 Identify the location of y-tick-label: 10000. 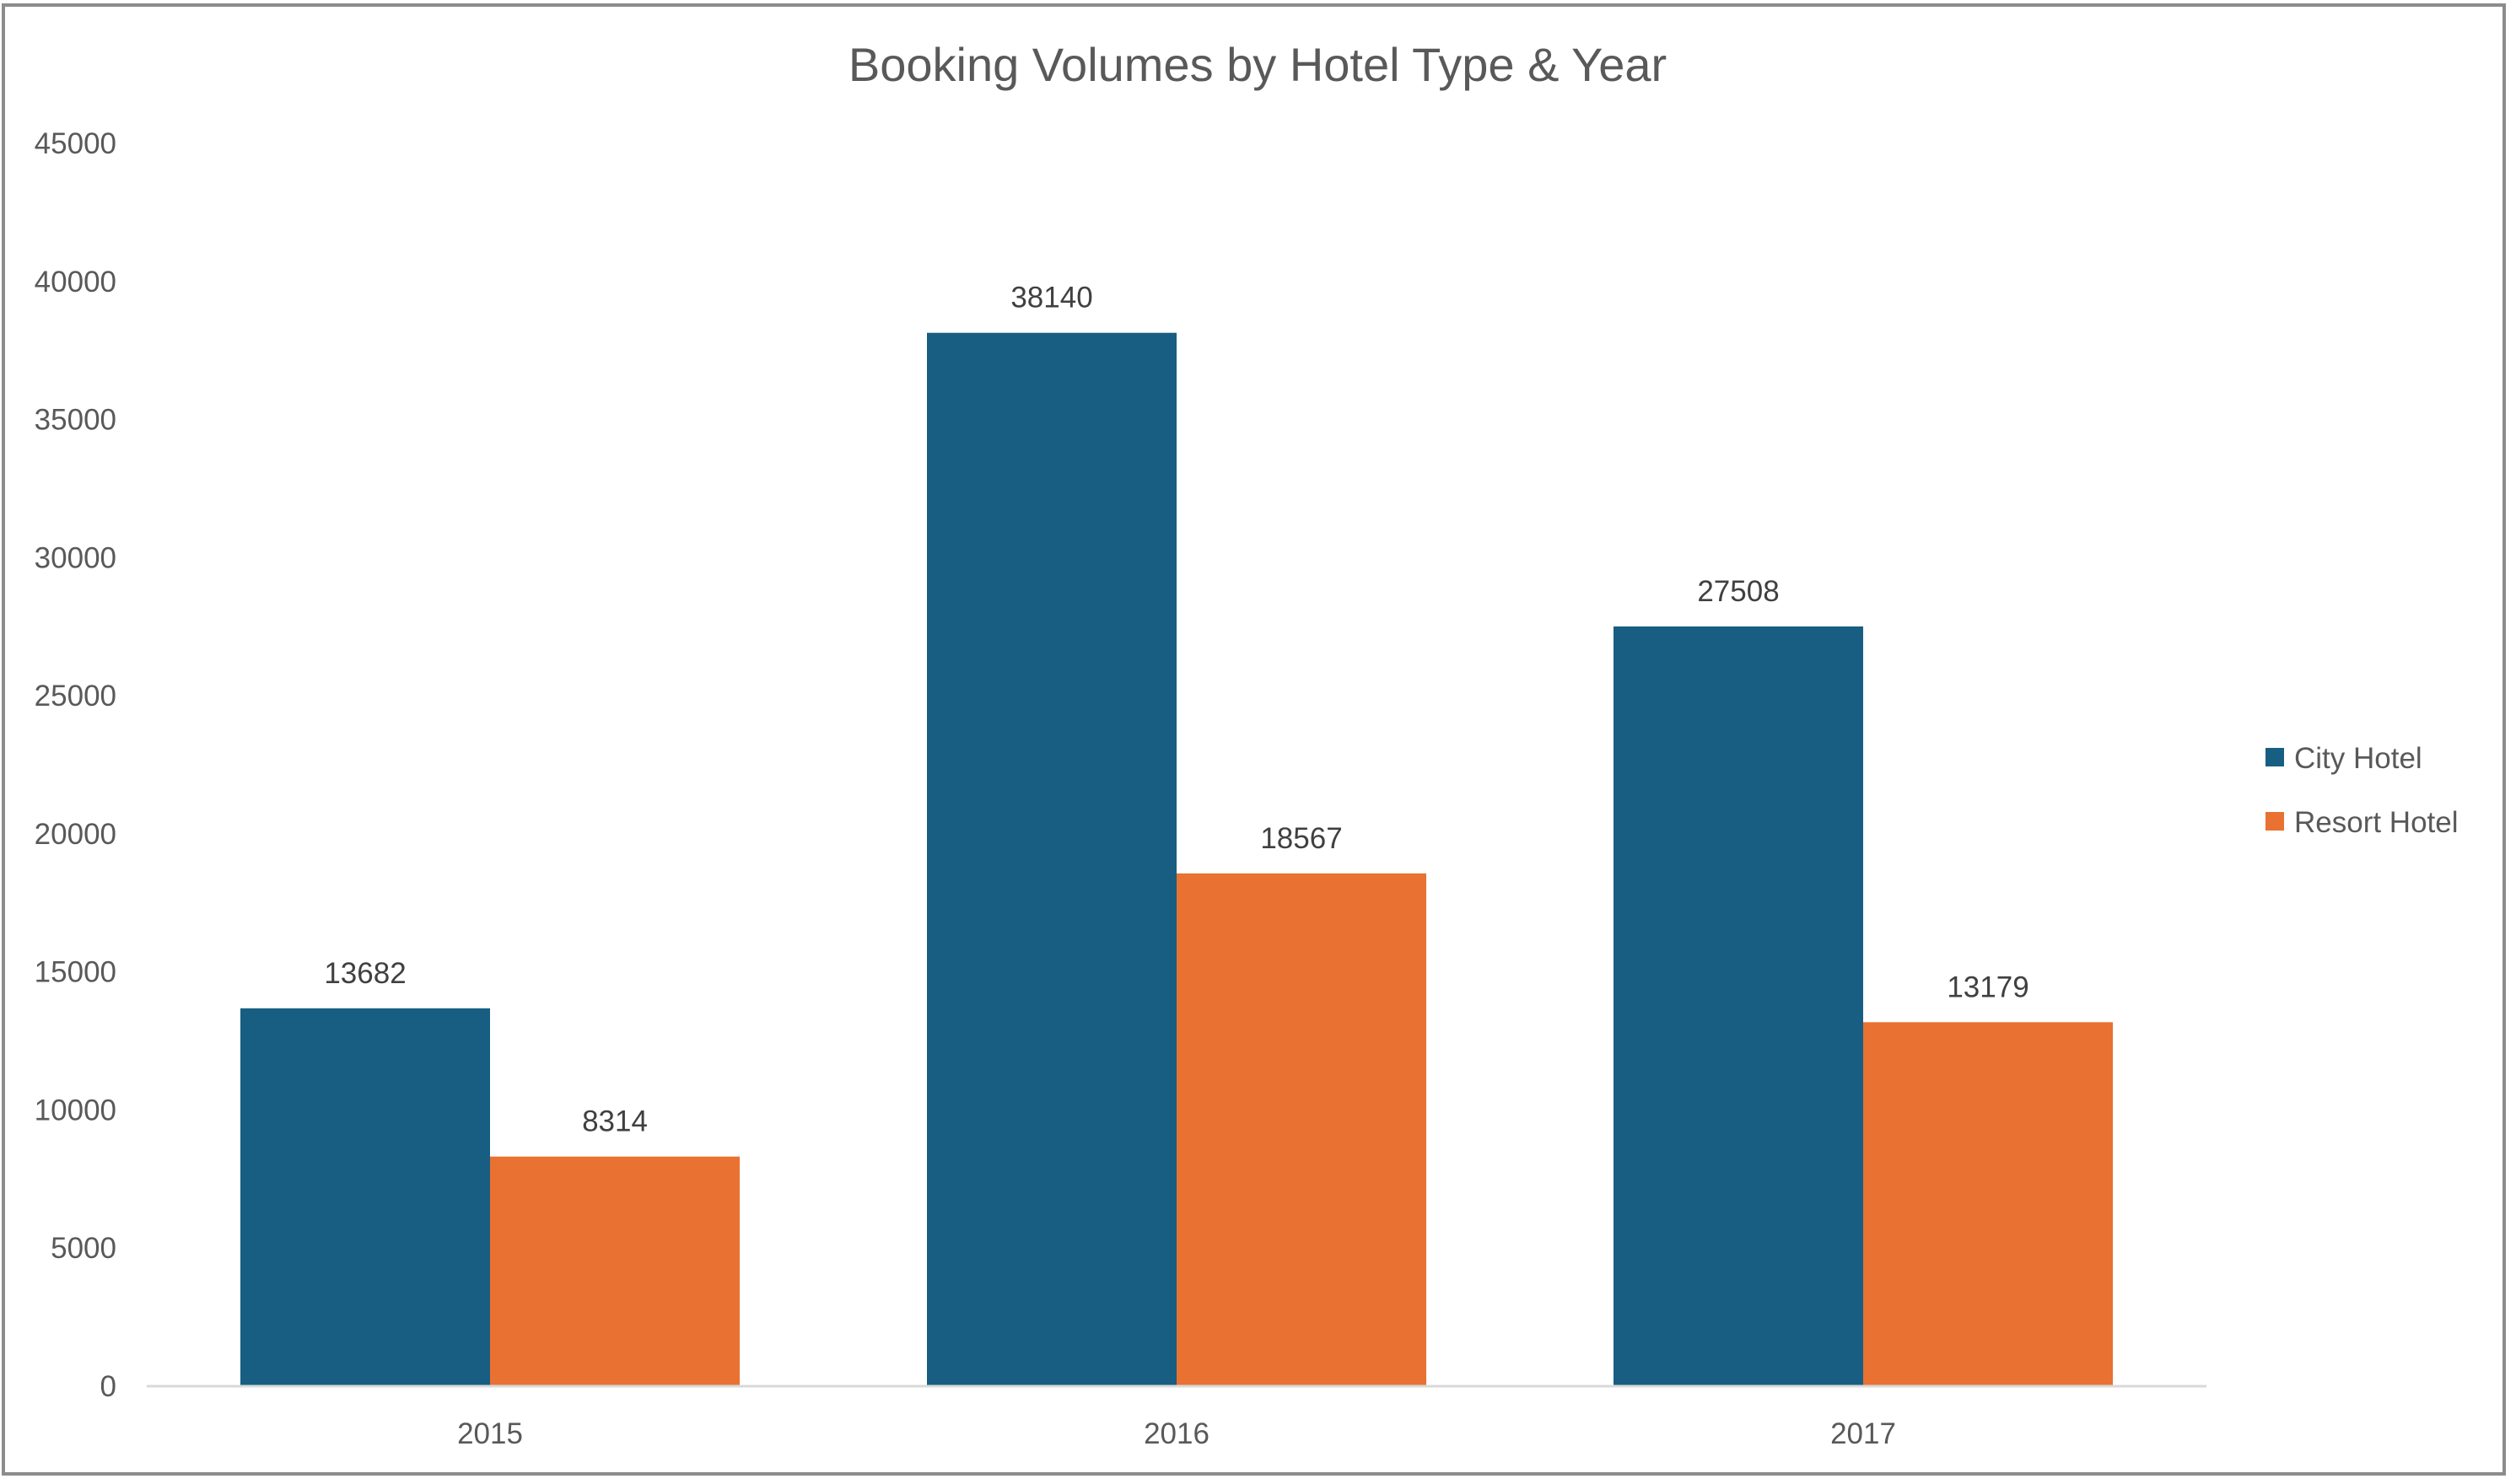
(75, 1110).